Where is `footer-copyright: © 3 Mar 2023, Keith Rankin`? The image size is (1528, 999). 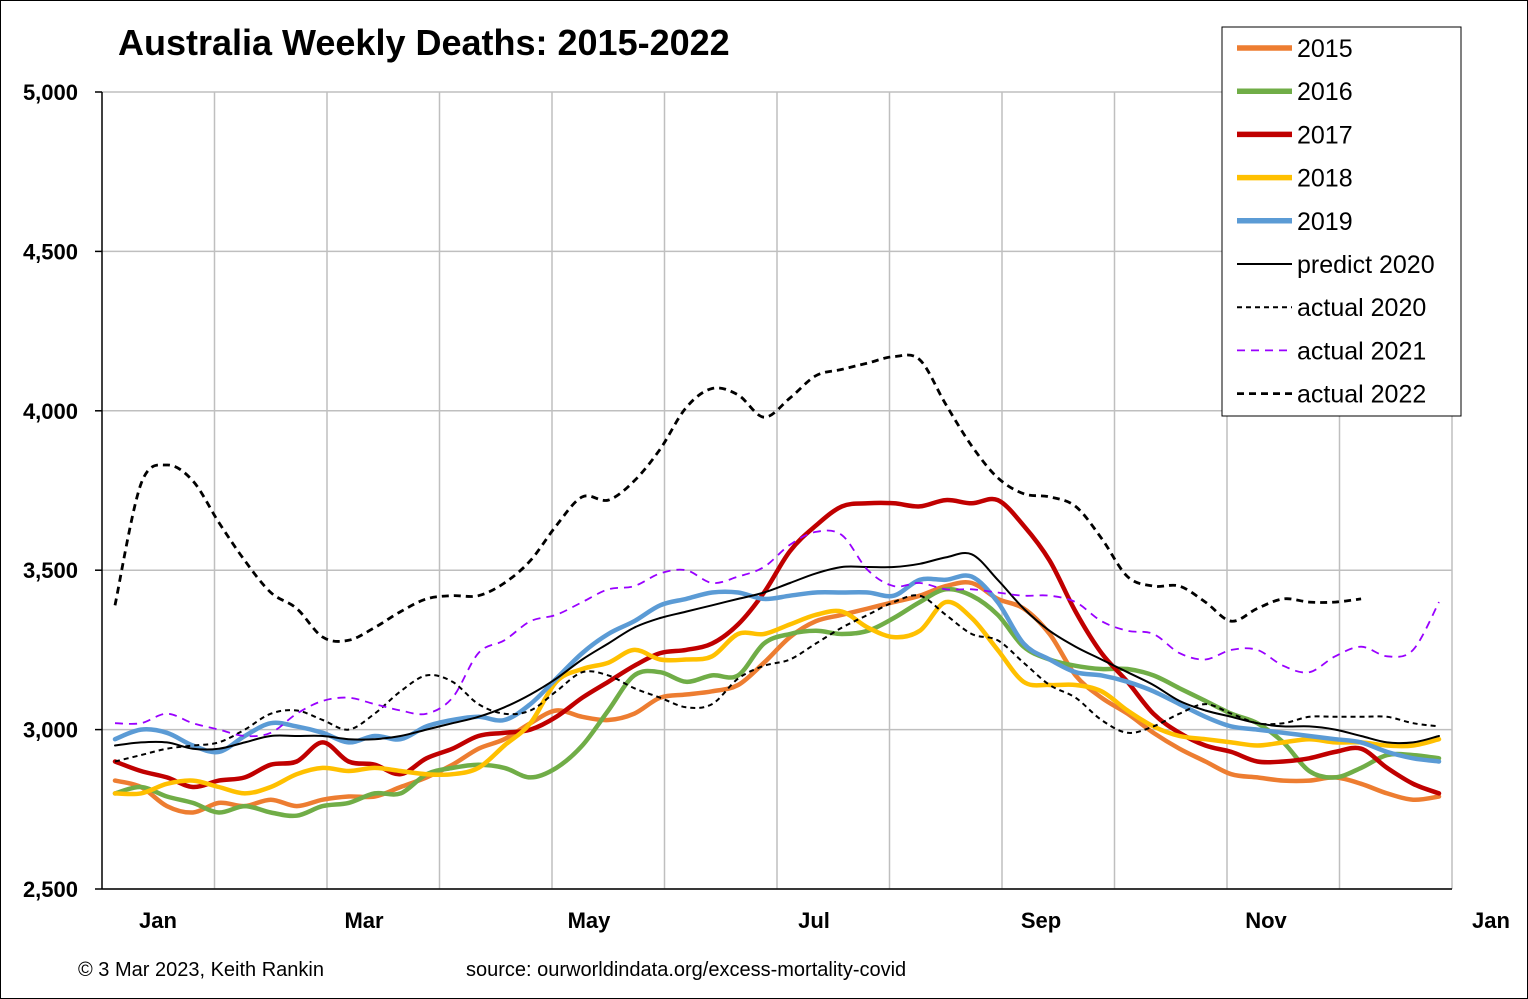 footer-copyright: © 3 Mar 2023, Keith Rankin is located at coordinates (201, 970).